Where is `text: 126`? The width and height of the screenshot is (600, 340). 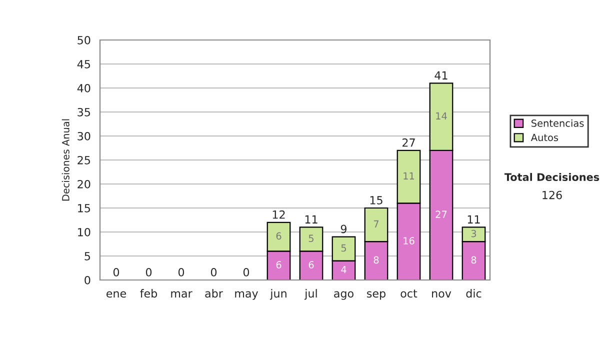
text: 126 is located at coordinates (552, 195).